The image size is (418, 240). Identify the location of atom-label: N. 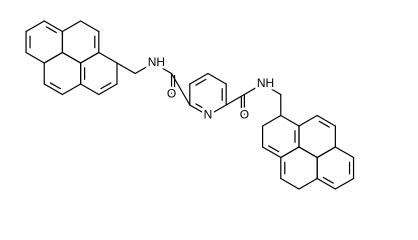
(208, 115).